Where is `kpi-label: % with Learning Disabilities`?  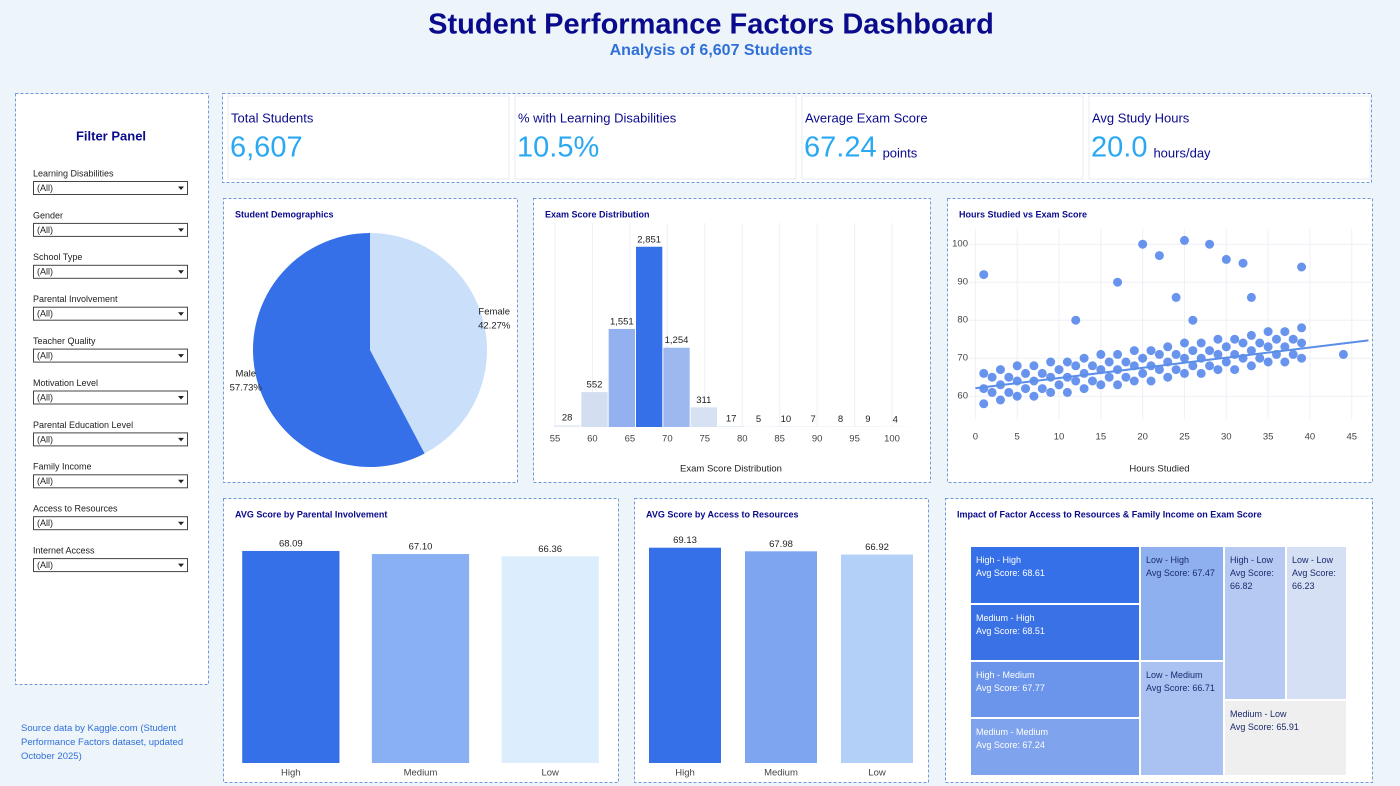
kpi-label: % with Learning Disabilities is located at coordinates (597, 117).